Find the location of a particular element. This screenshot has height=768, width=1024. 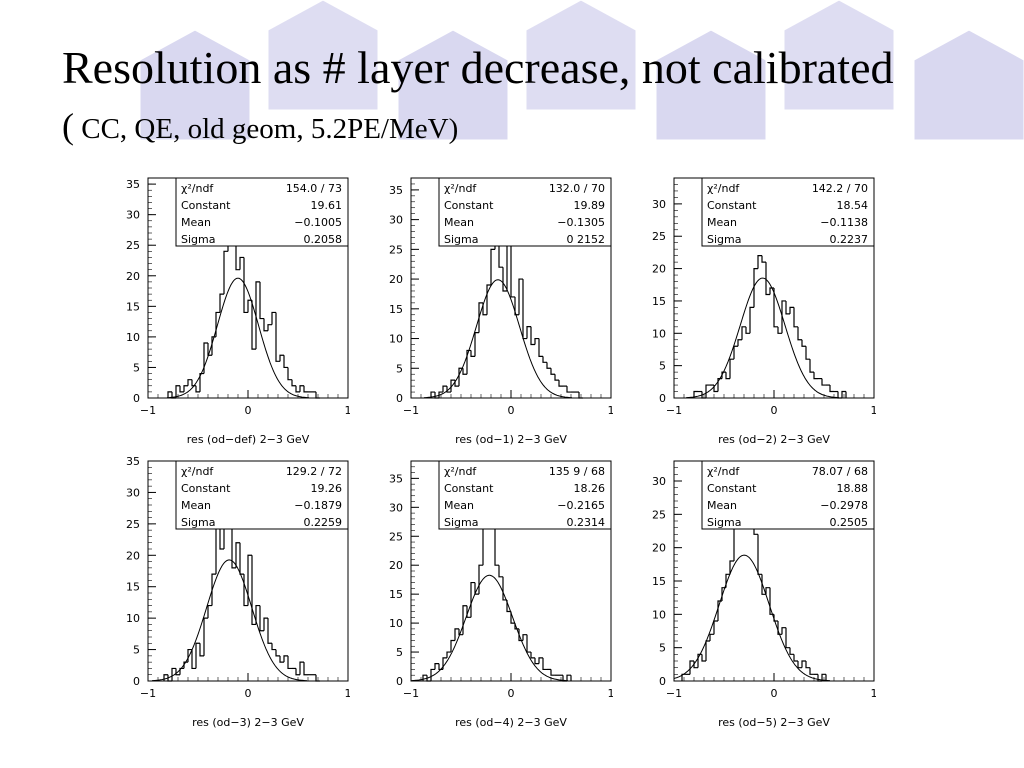

stats-constant-value: 19.26 is located at coordinates (327, 488).